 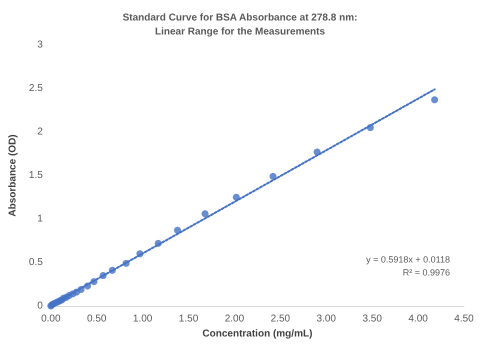 What do you see at coordinates (36, 262) in the screenshot?
I see `y-tick-label: 0.5` at bounding box center [36, 262].